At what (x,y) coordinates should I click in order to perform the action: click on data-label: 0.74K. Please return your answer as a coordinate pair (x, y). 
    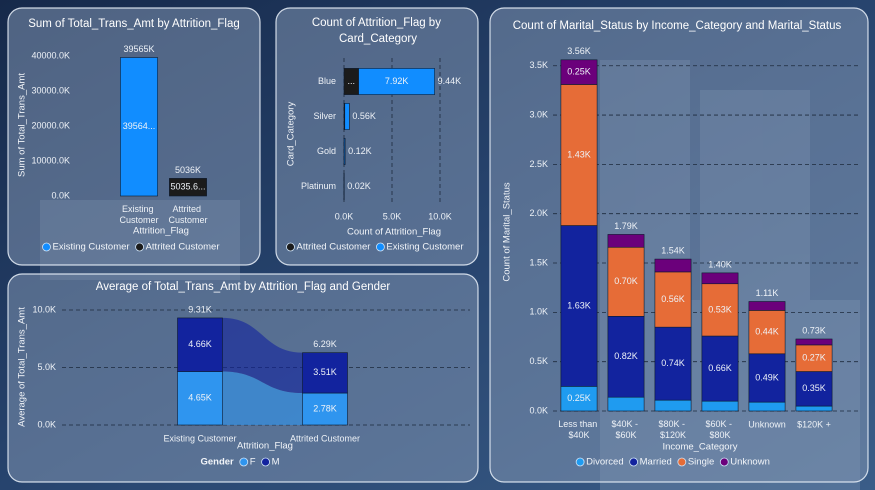
    Looking at the image, I should click on (673, 363).